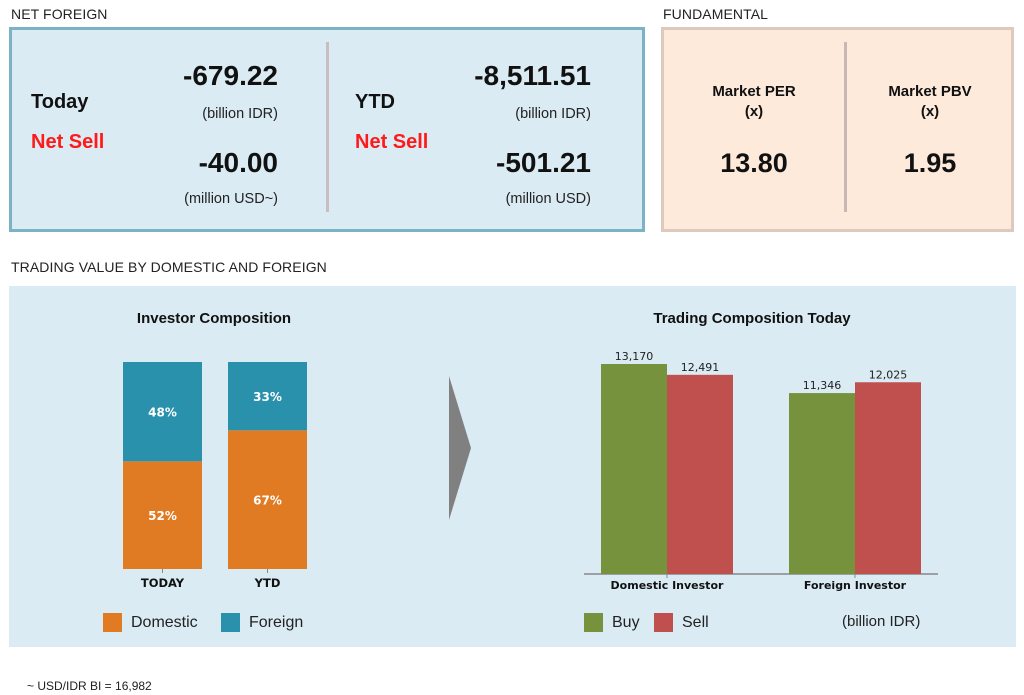  What do you see at coordinates (327, 127) in the screenshot?
I see `net-foreign-divider` at bounding box center [327, 127].